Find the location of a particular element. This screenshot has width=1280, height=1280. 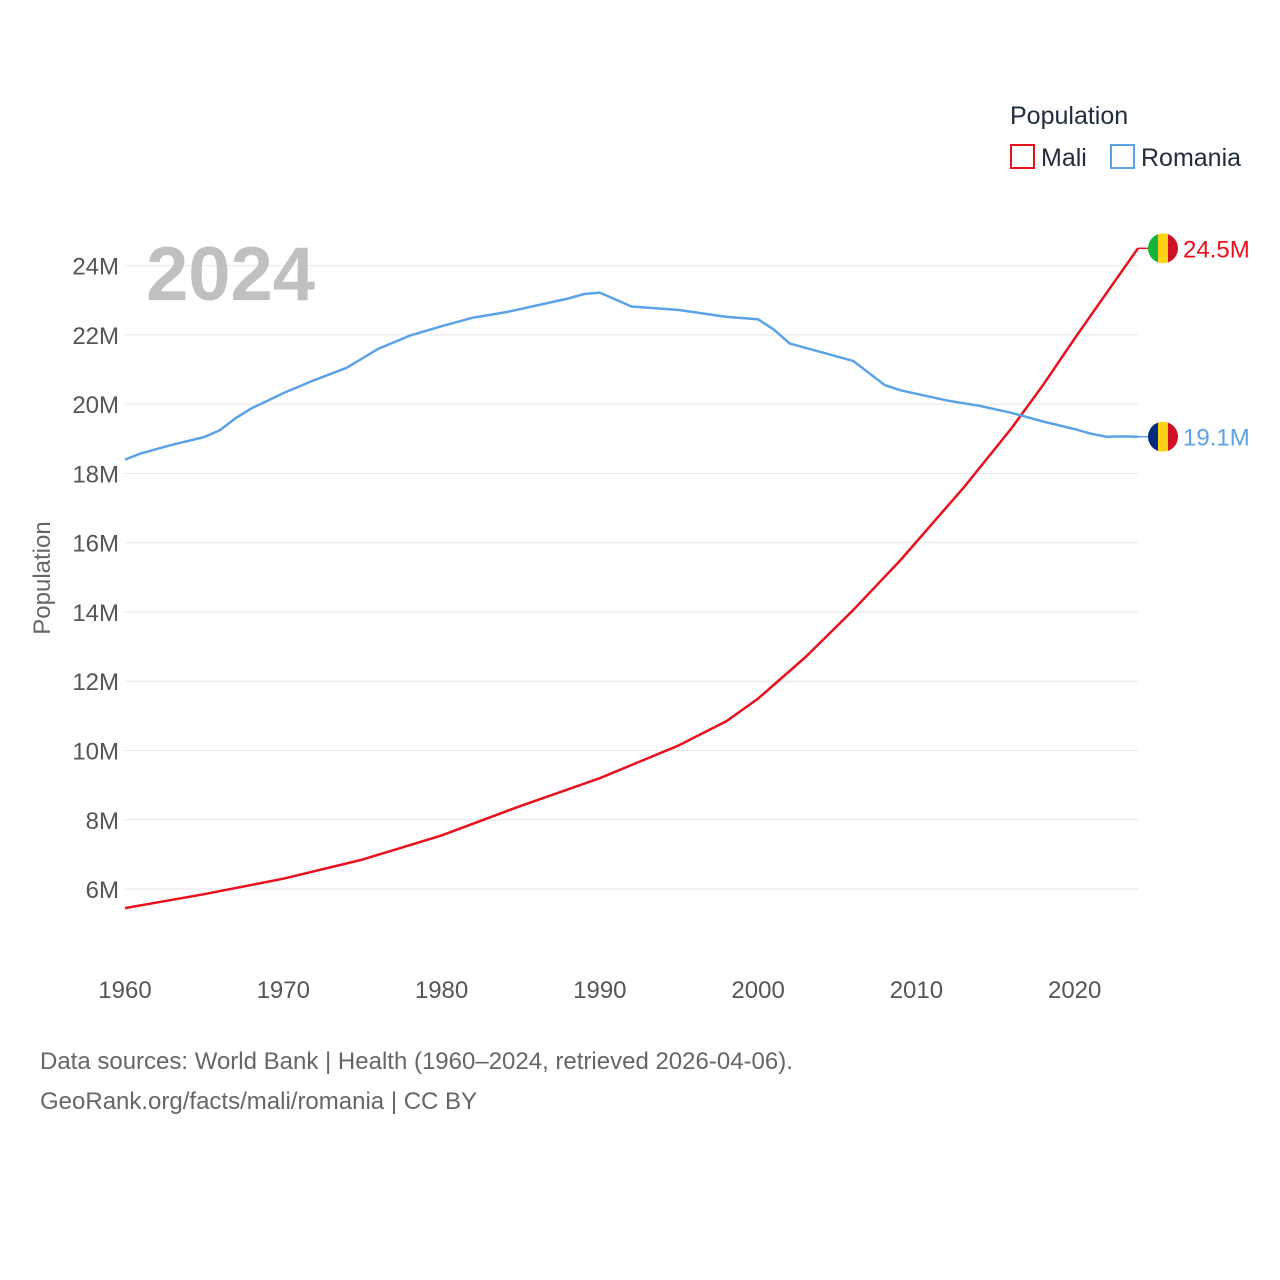

x-tick-label: 2020 is located at coordinates (1074, 990).